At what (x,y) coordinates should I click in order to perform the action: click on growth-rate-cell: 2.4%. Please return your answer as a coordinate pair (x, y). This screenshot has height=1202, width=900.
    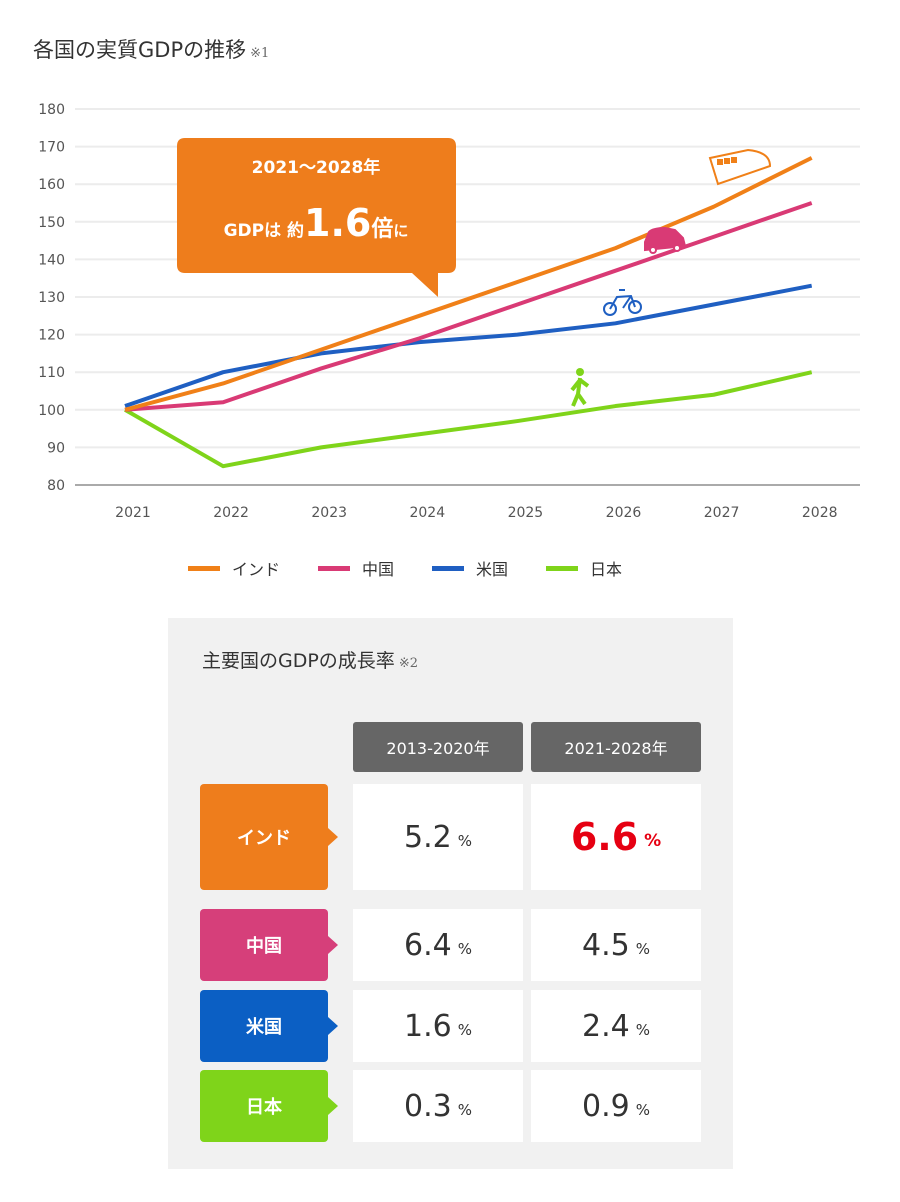
    Looking at the image, I should click on (616, 1026).